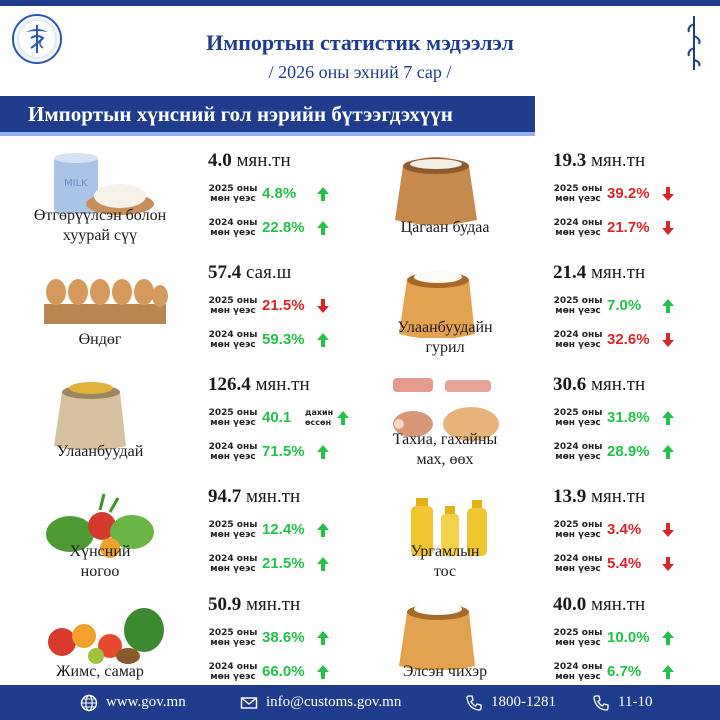 This screenshot has width=720, height=720. I want to click on footer-phone-2: 11-10, so click(622, 702).